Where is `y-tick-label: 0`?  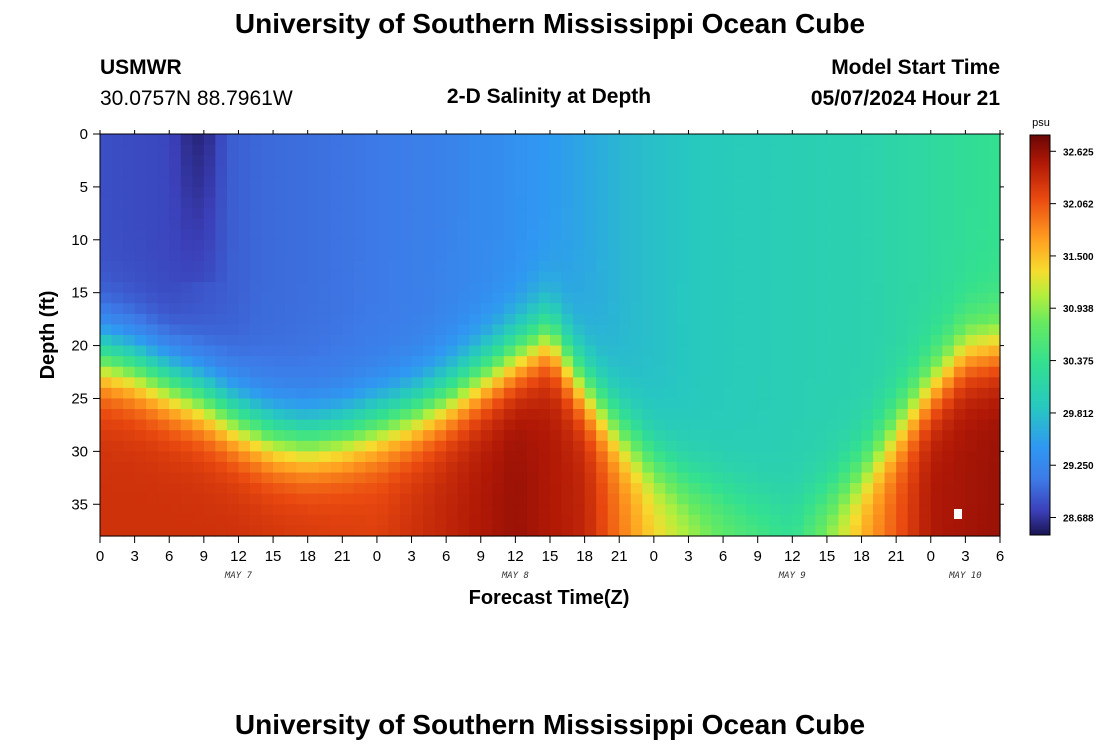
y-tick-label: 0 is located at coordinates (84, 134).